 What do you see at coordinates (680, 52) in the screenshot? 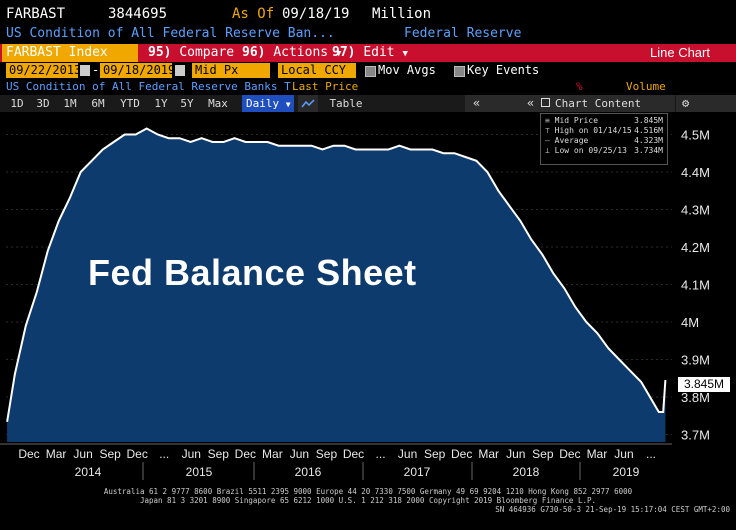
I see `view-title: Line Chart` at bounding box center [680, 52].